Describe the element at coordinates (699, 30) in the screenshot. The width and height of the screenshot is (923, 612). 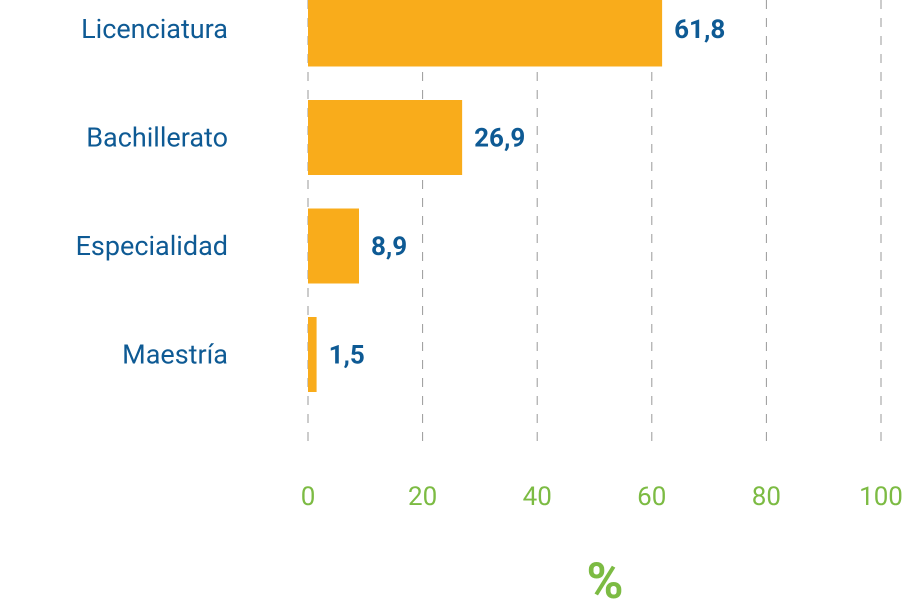
I see `data-label: 61,8` at that location.